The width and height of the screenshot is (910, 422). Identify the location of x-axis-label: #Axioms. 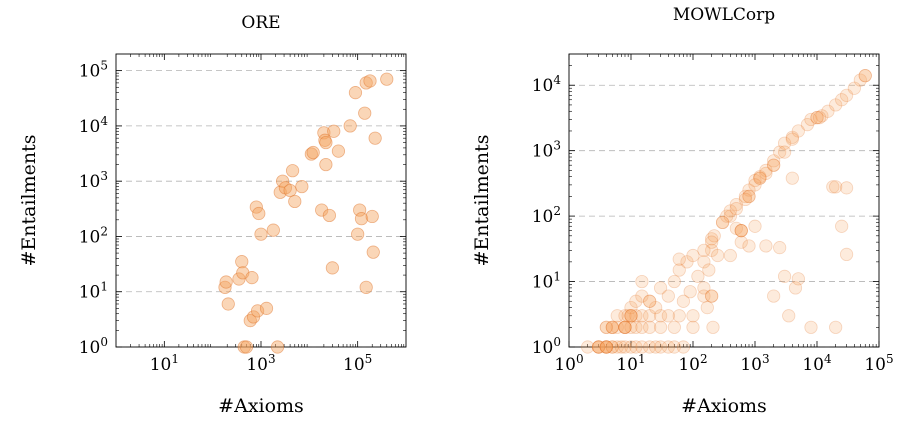
(261, 406).